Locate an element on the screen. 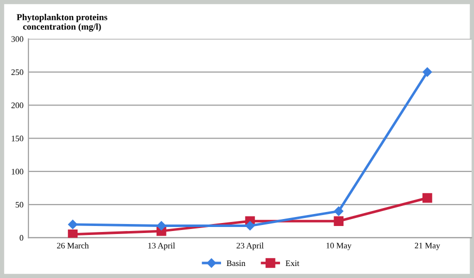 This screenshot has width=474, height=278. y-tick-label: 200 is located at coordinates (17, 105).